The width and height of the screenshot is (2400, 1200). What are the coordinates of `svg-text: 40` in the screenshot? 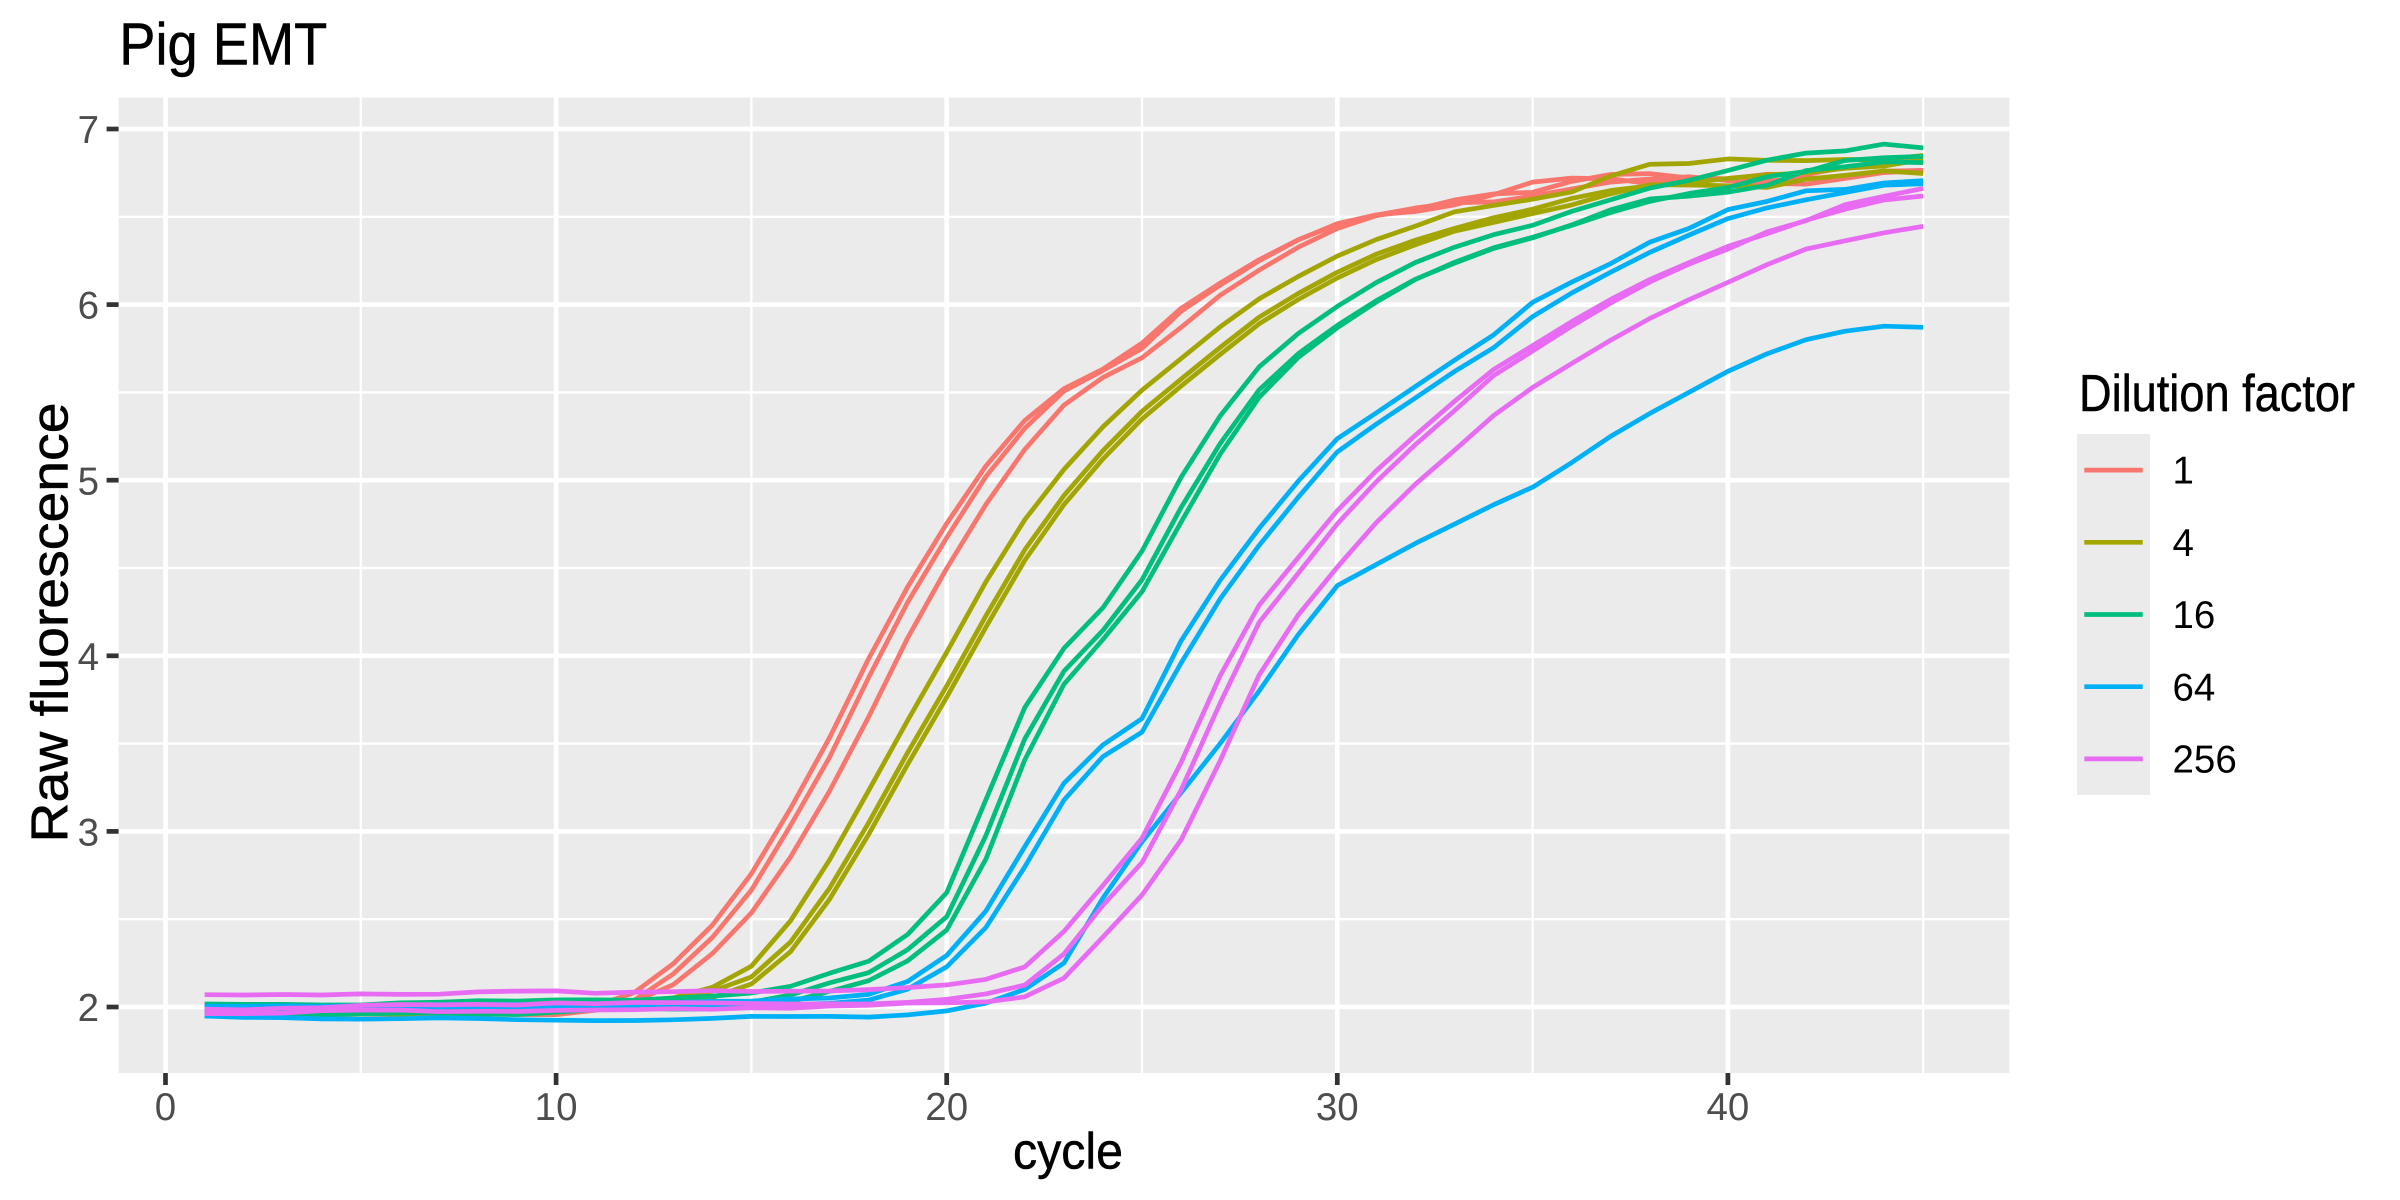 It's located at (1727, 1107).